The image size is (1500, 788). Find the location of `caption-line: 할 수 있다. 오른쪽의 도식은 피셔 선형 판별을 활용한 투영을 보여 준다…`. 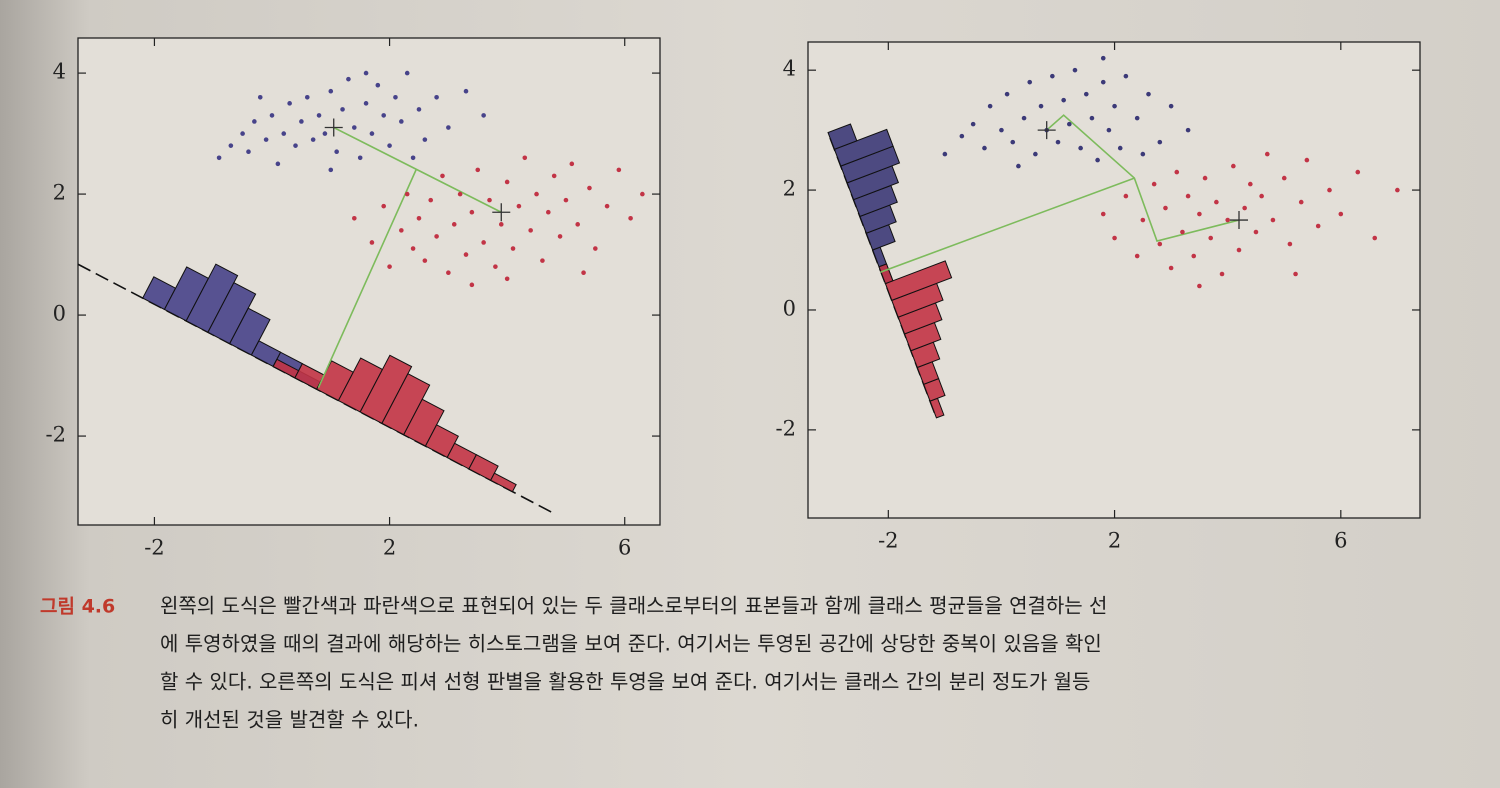

caption-line: 할 수 있다. 오른쪽의 도식은 피셔 선형 판별을 활용한 투영을 보여 준다… is located at coordinates (625, 682).